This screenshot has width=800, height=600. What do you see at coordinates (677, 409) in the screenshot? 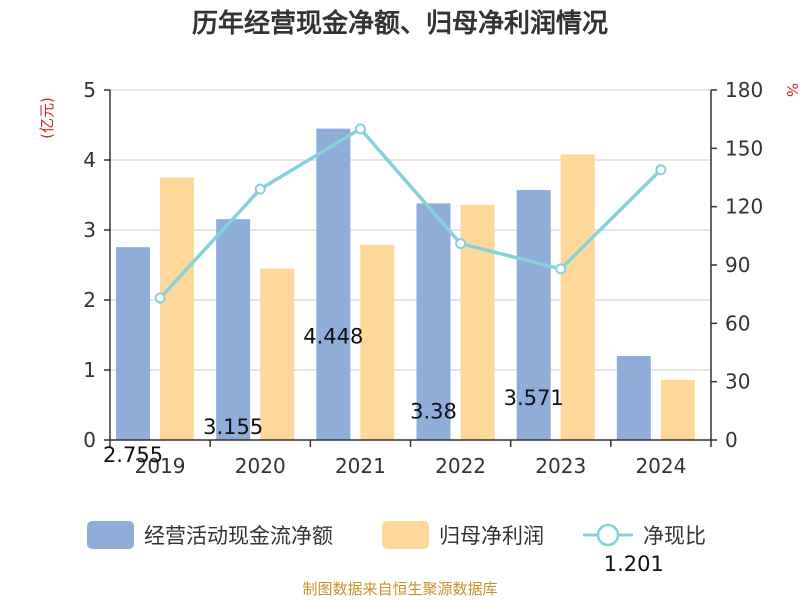
I see `bar-profit-2024` at bounding box center [677, 409].